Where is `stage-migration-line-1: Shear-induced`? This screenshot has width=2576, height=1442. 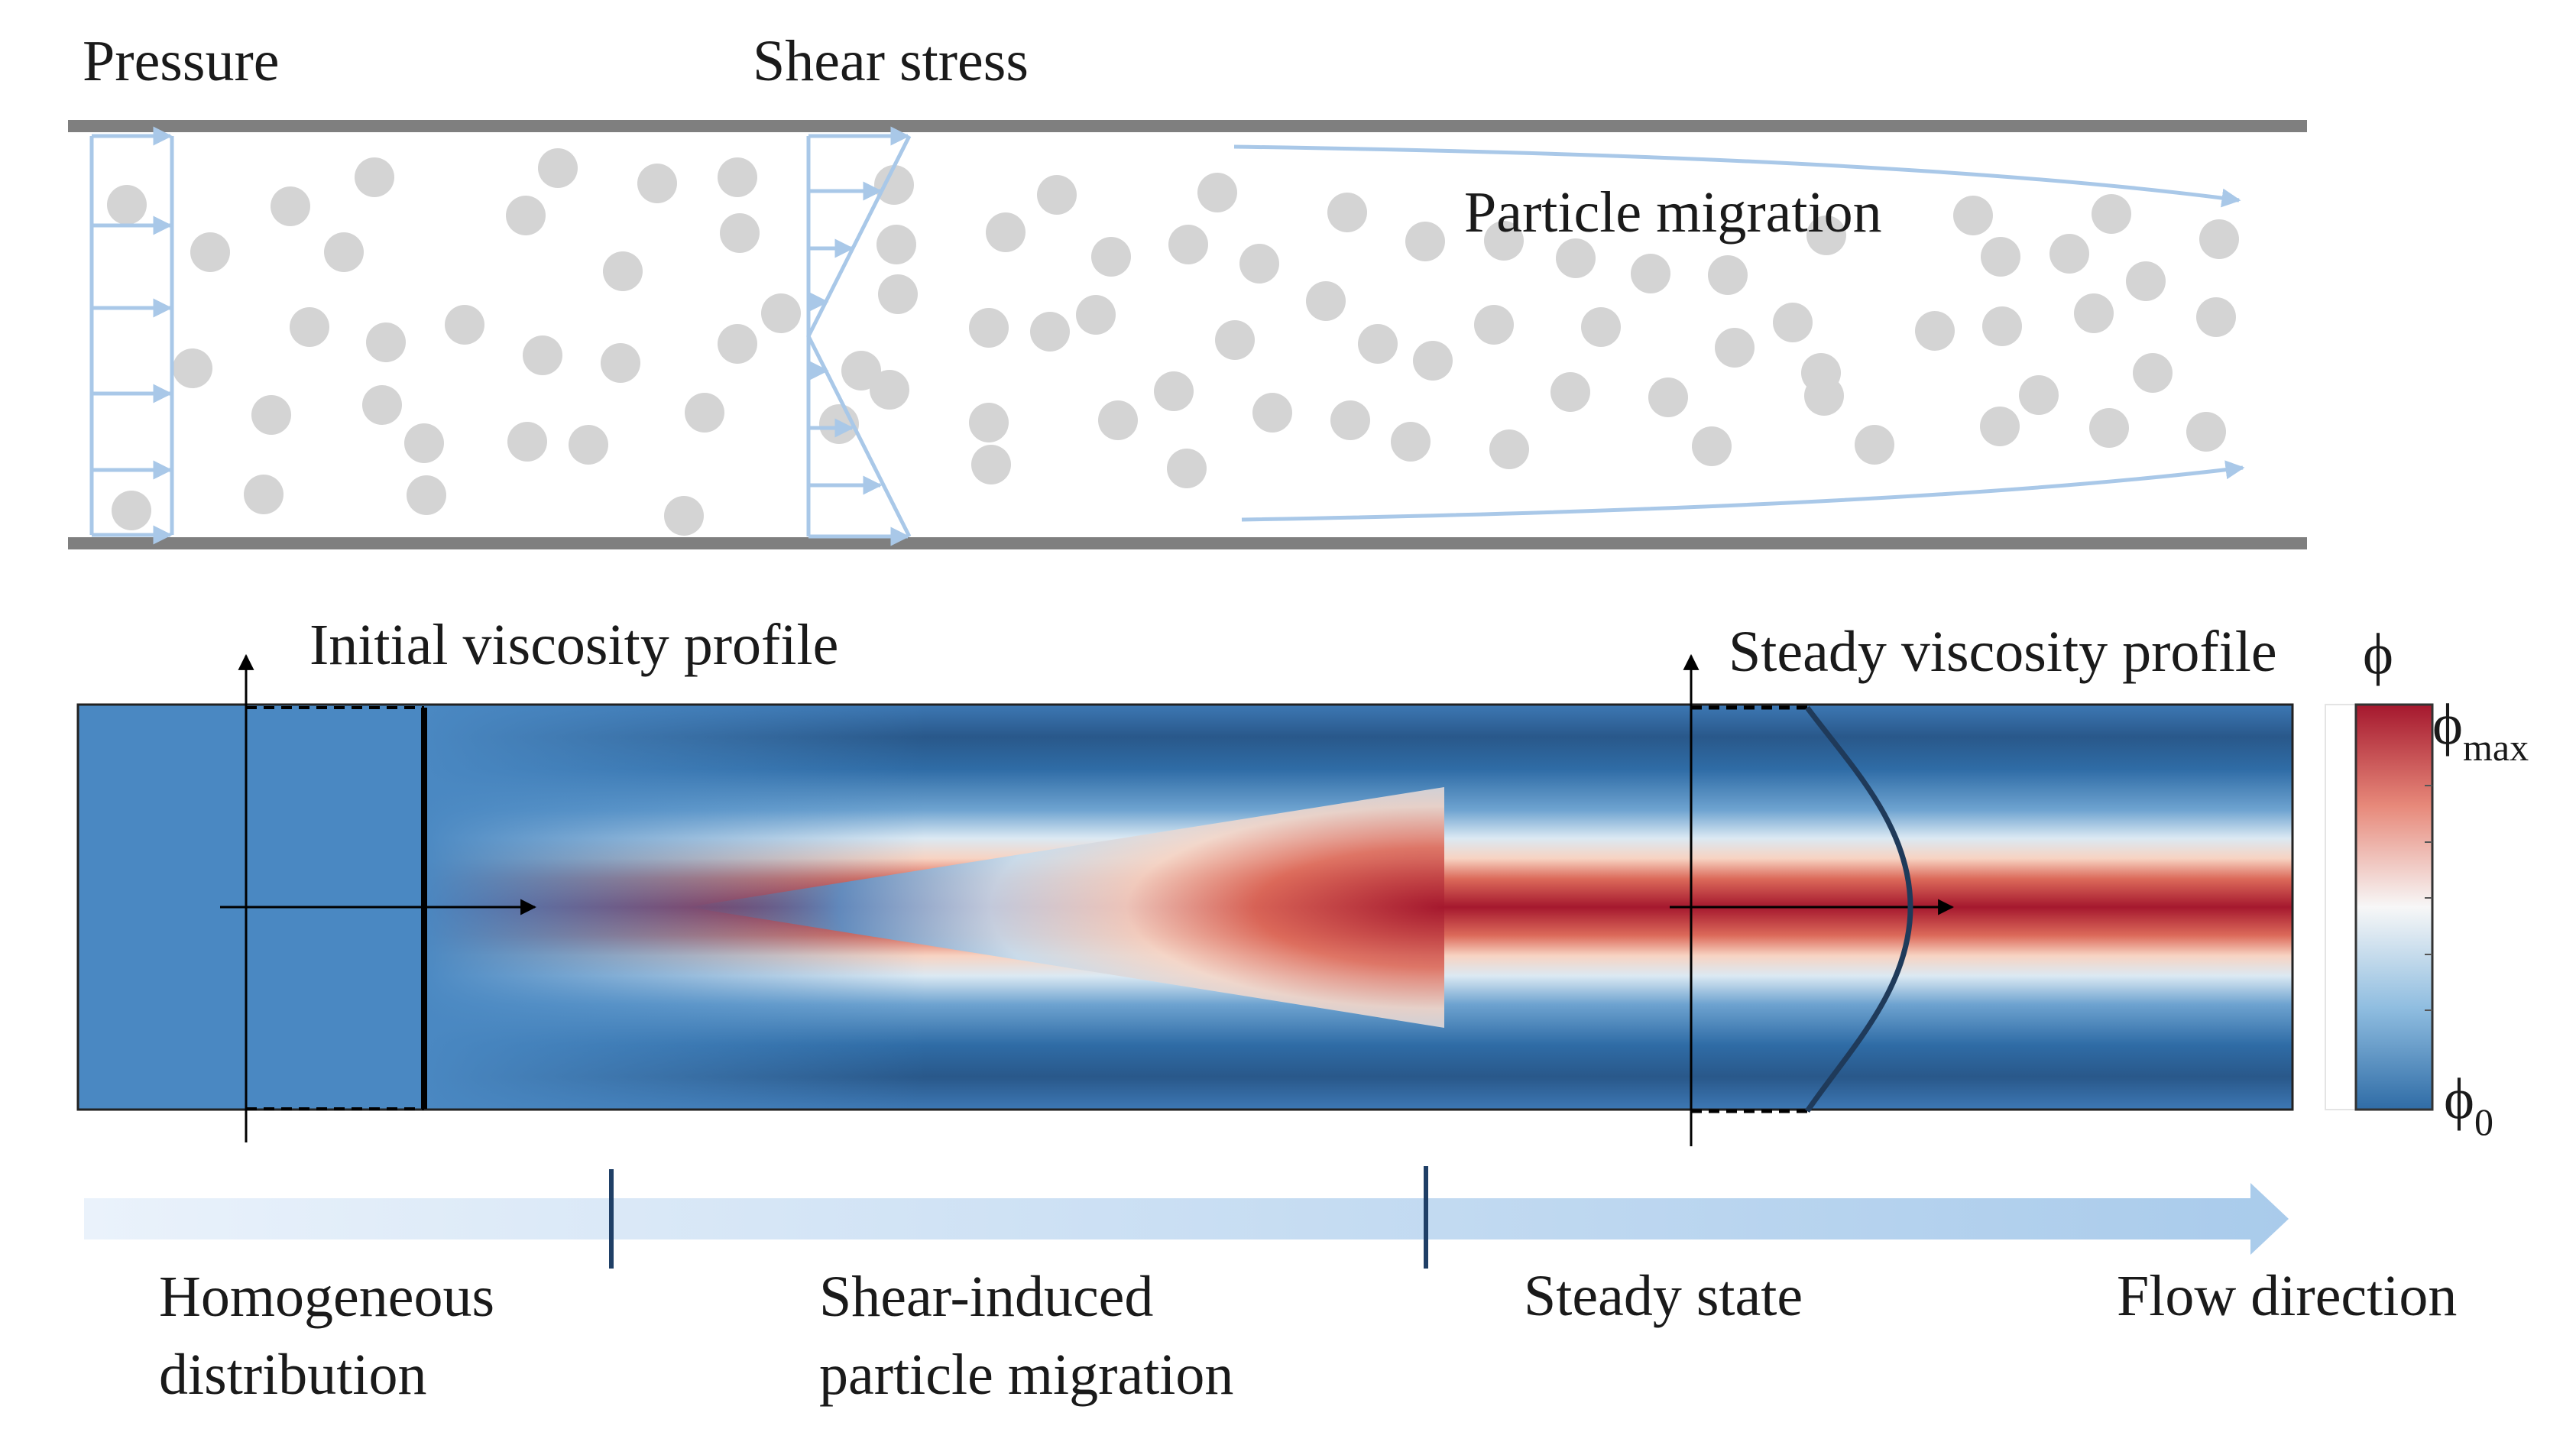
stage-migration-line-1: Shear-induced is located at coordinates (987, 1297).